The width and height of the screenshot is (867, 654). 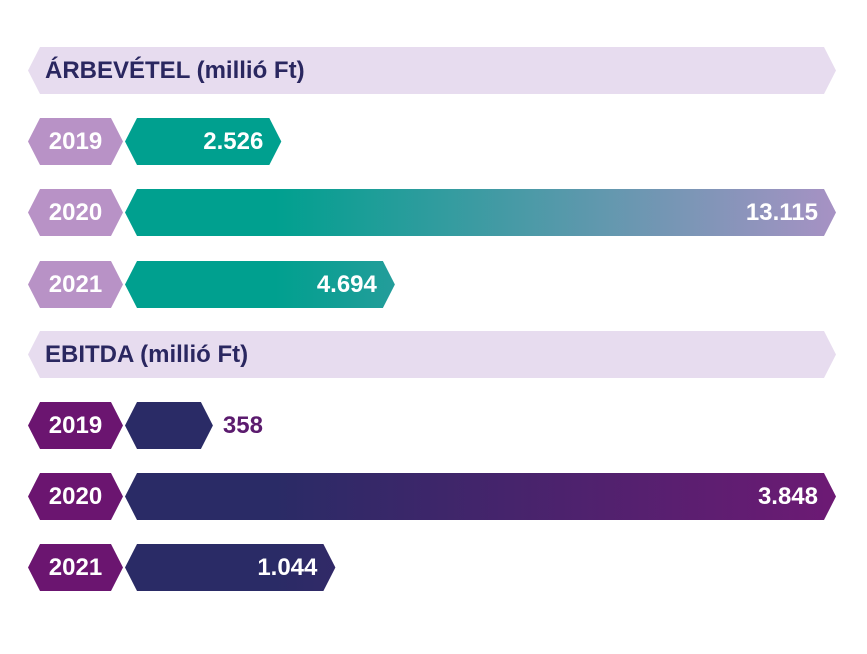 I want to click on data-label: 3.848, so click(x=788, y=496).